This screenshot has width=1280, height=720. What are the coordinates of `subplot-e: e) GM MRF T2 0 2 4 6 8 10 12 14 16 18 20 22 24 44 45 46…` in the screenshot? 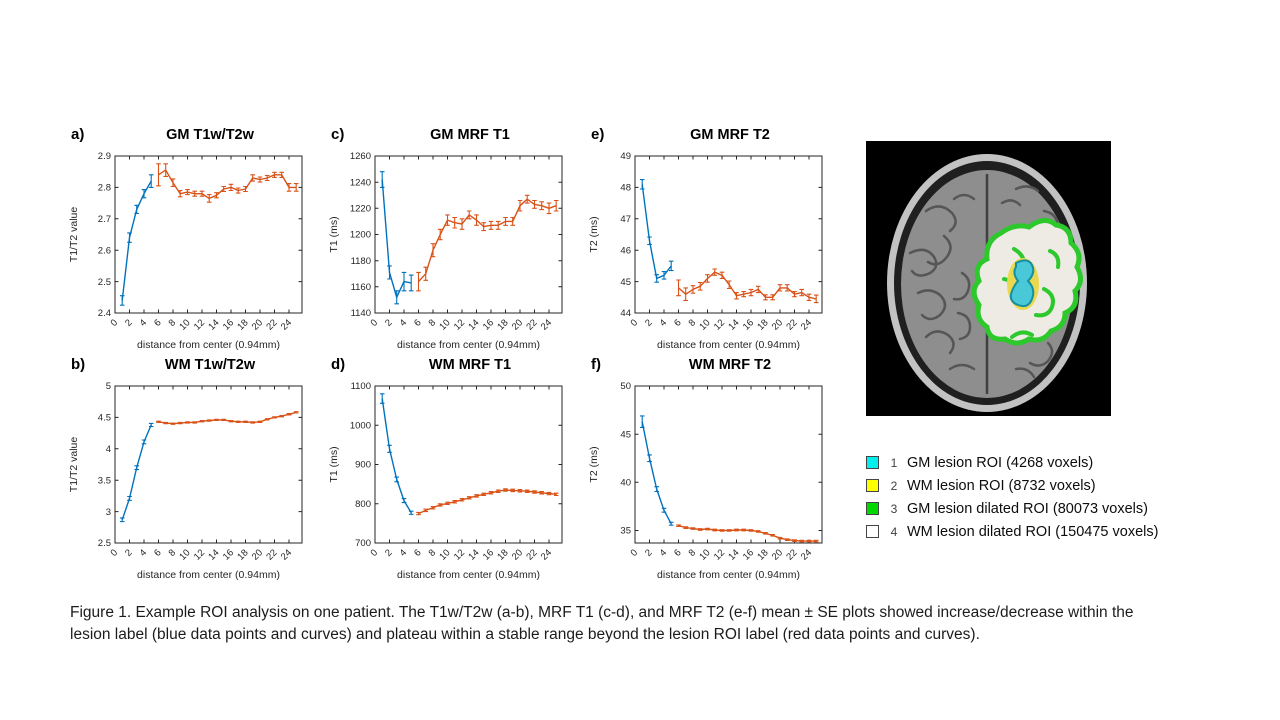 It's located at (707, 240).